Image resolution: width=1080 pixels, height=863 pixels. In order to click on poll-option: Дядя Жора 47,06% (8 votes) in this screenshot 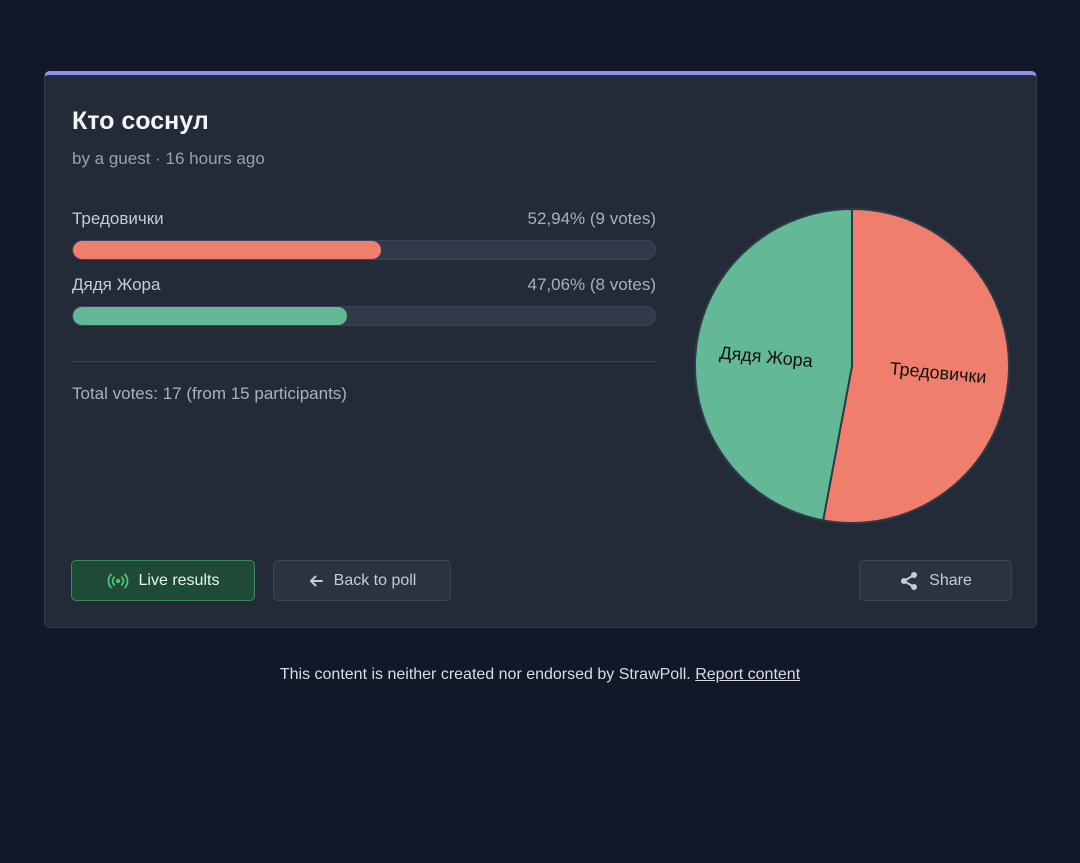, I will do `click(364, 300)`.